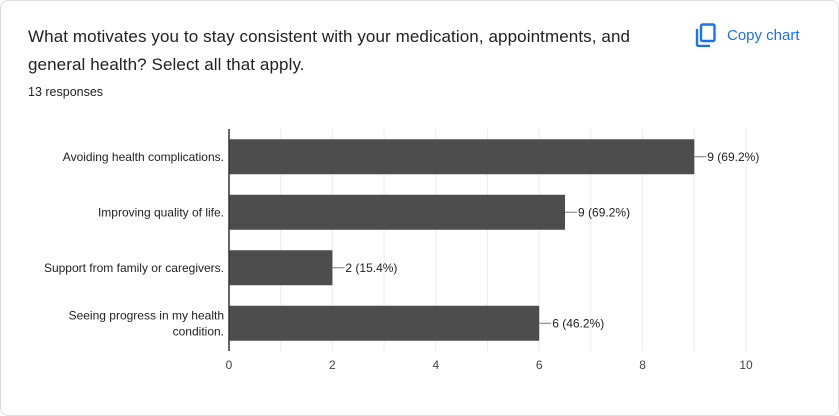 This screenshot has width=839, height=416. Describe the element at coordinates (371, 268) in the screenshot. I see `data-label: 2 (15.4%)` at that location.